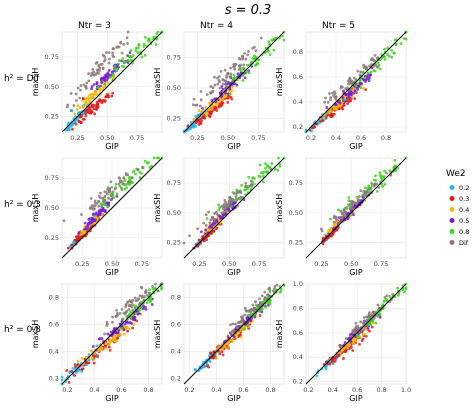  Describe the element at coordinates (361, 138) in the screenshot. I see `x-tick-label: 0.6` at that location.